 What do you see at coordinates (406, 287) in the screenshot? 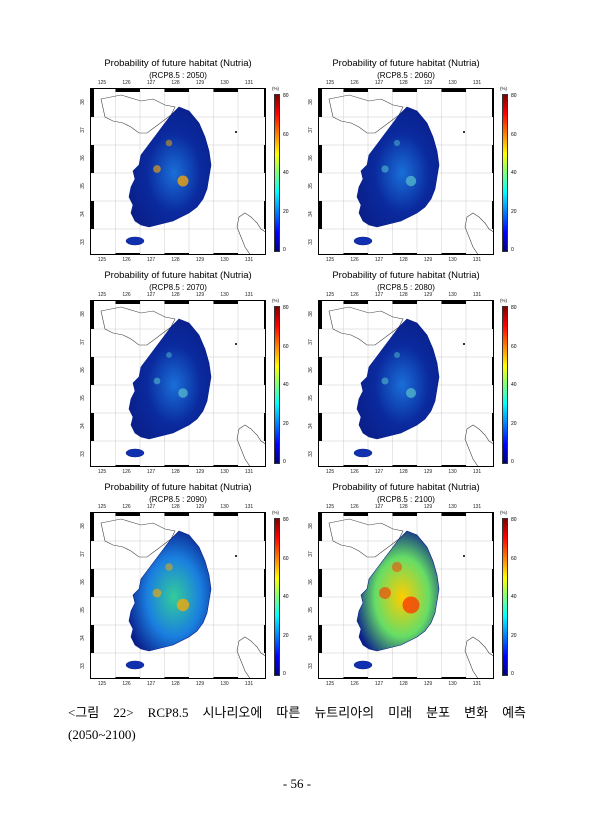
I see `map-subtitle: (RCP8.5 : 2080)` at bounding box center [406, 287].